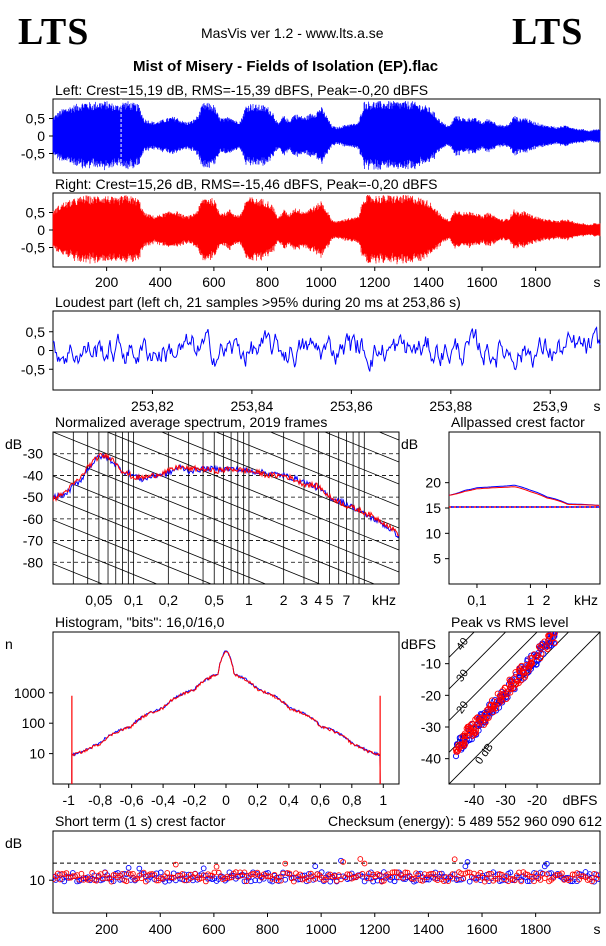 The image size is (606, 946). I want to click on histogram-ytick-label: 10, so click(37, 754).